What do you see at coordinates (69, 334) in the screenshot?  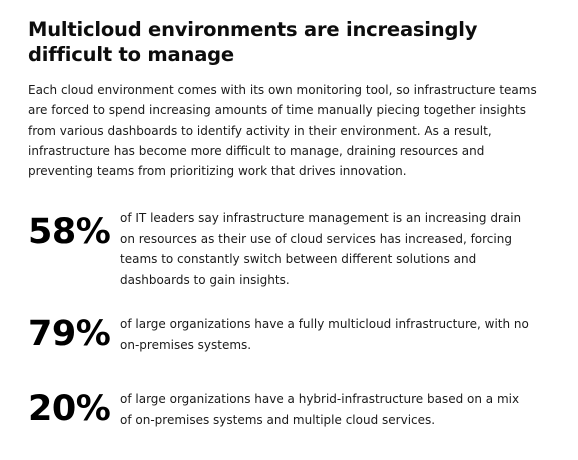 I see `stat-percentage: 79%` at bounding box center [69, 334].